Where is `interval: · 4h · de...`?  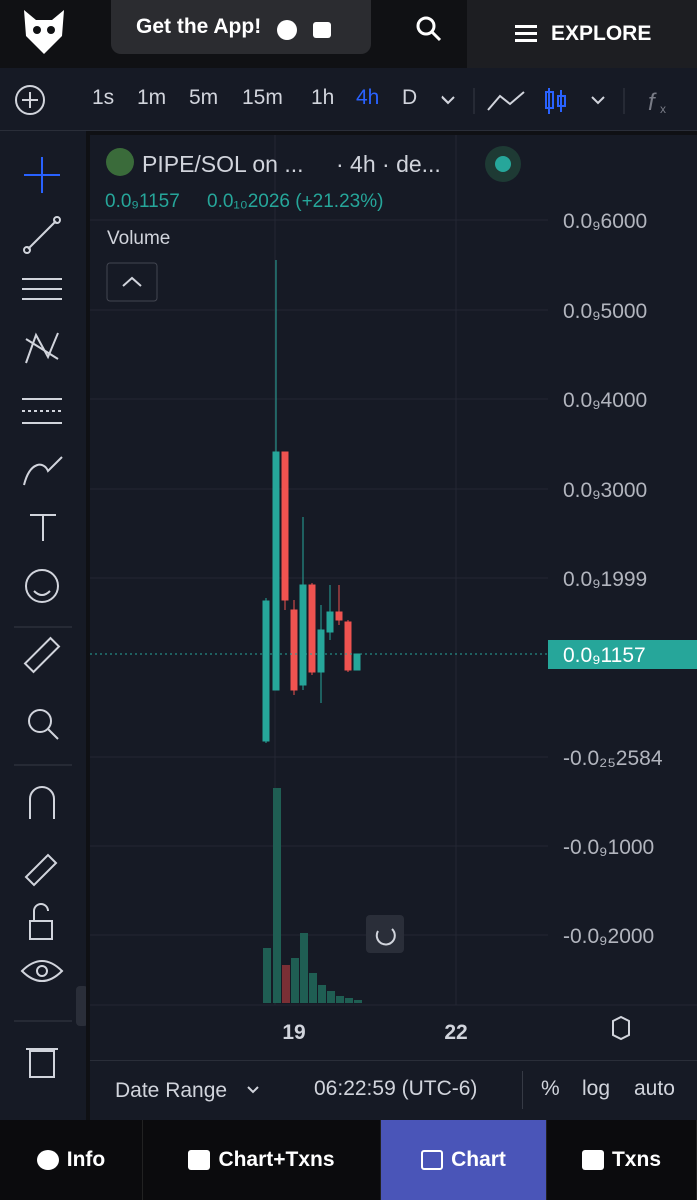
interval: · 4h · de... is located at coordinates (388, 164).